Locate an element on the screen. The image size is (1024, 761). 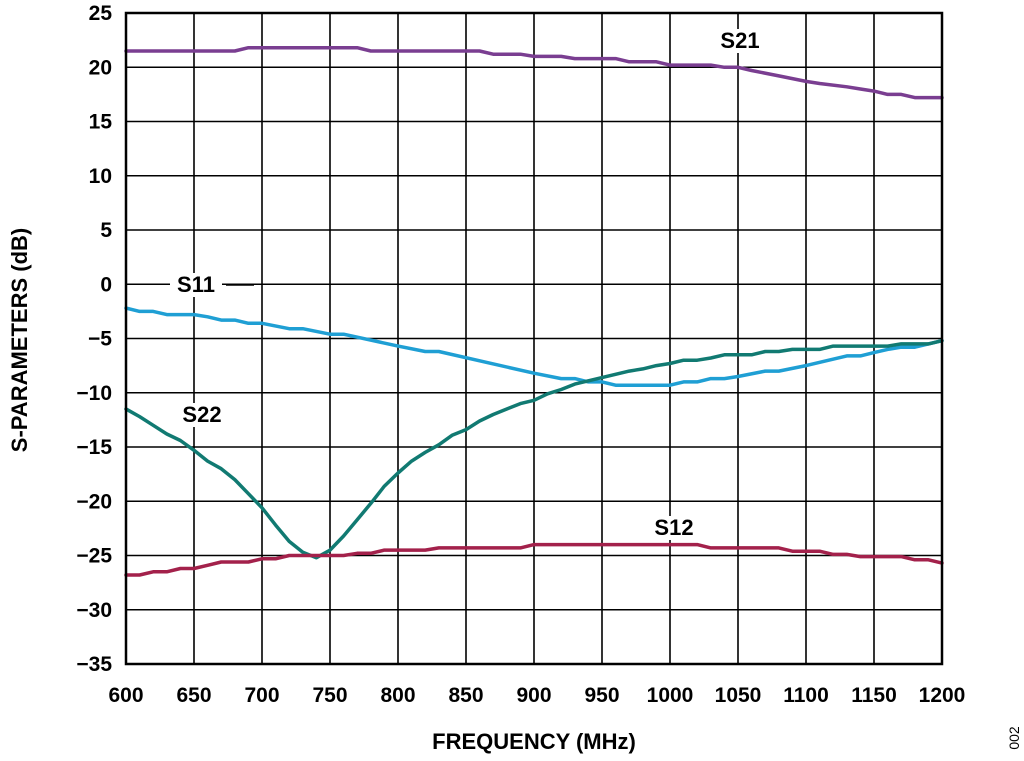
x-tick-label: 900 is located at coordinates (533, 695).